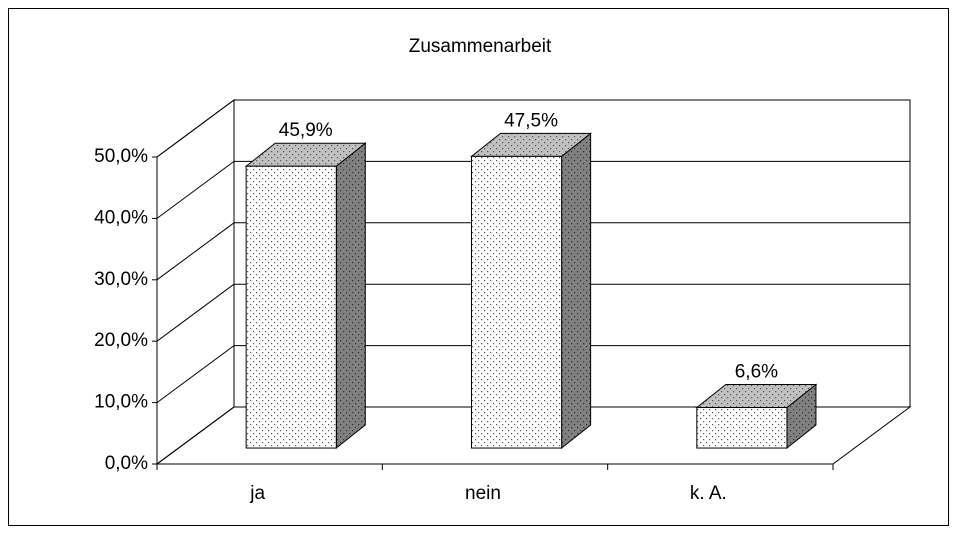 This screenshot has height=539, width=958. What do you see at coordinates (483, 493) in the screenshot?
I see `x-tick-label: nein` at bounding box center [483, 493].